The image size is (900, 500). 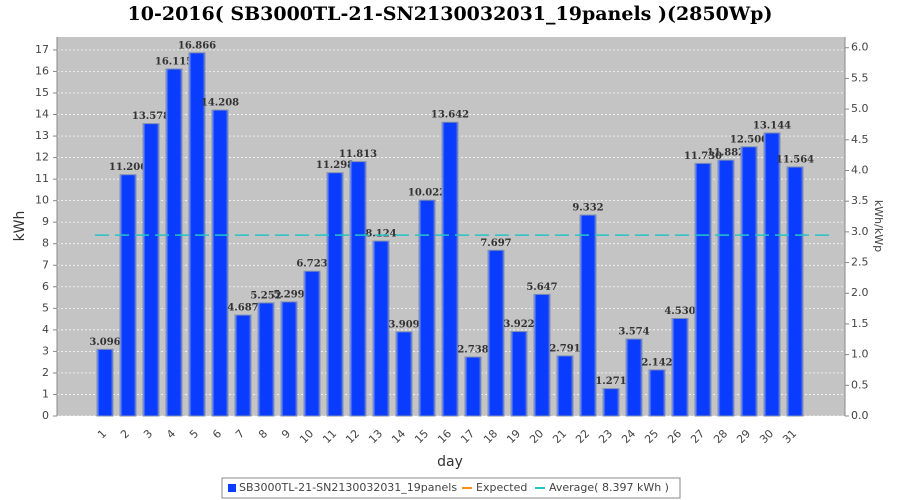 What do you see at coordinates (288, 294) in the screenshot?
I see `value-label: 5.299` at bounding box center [288, 294].